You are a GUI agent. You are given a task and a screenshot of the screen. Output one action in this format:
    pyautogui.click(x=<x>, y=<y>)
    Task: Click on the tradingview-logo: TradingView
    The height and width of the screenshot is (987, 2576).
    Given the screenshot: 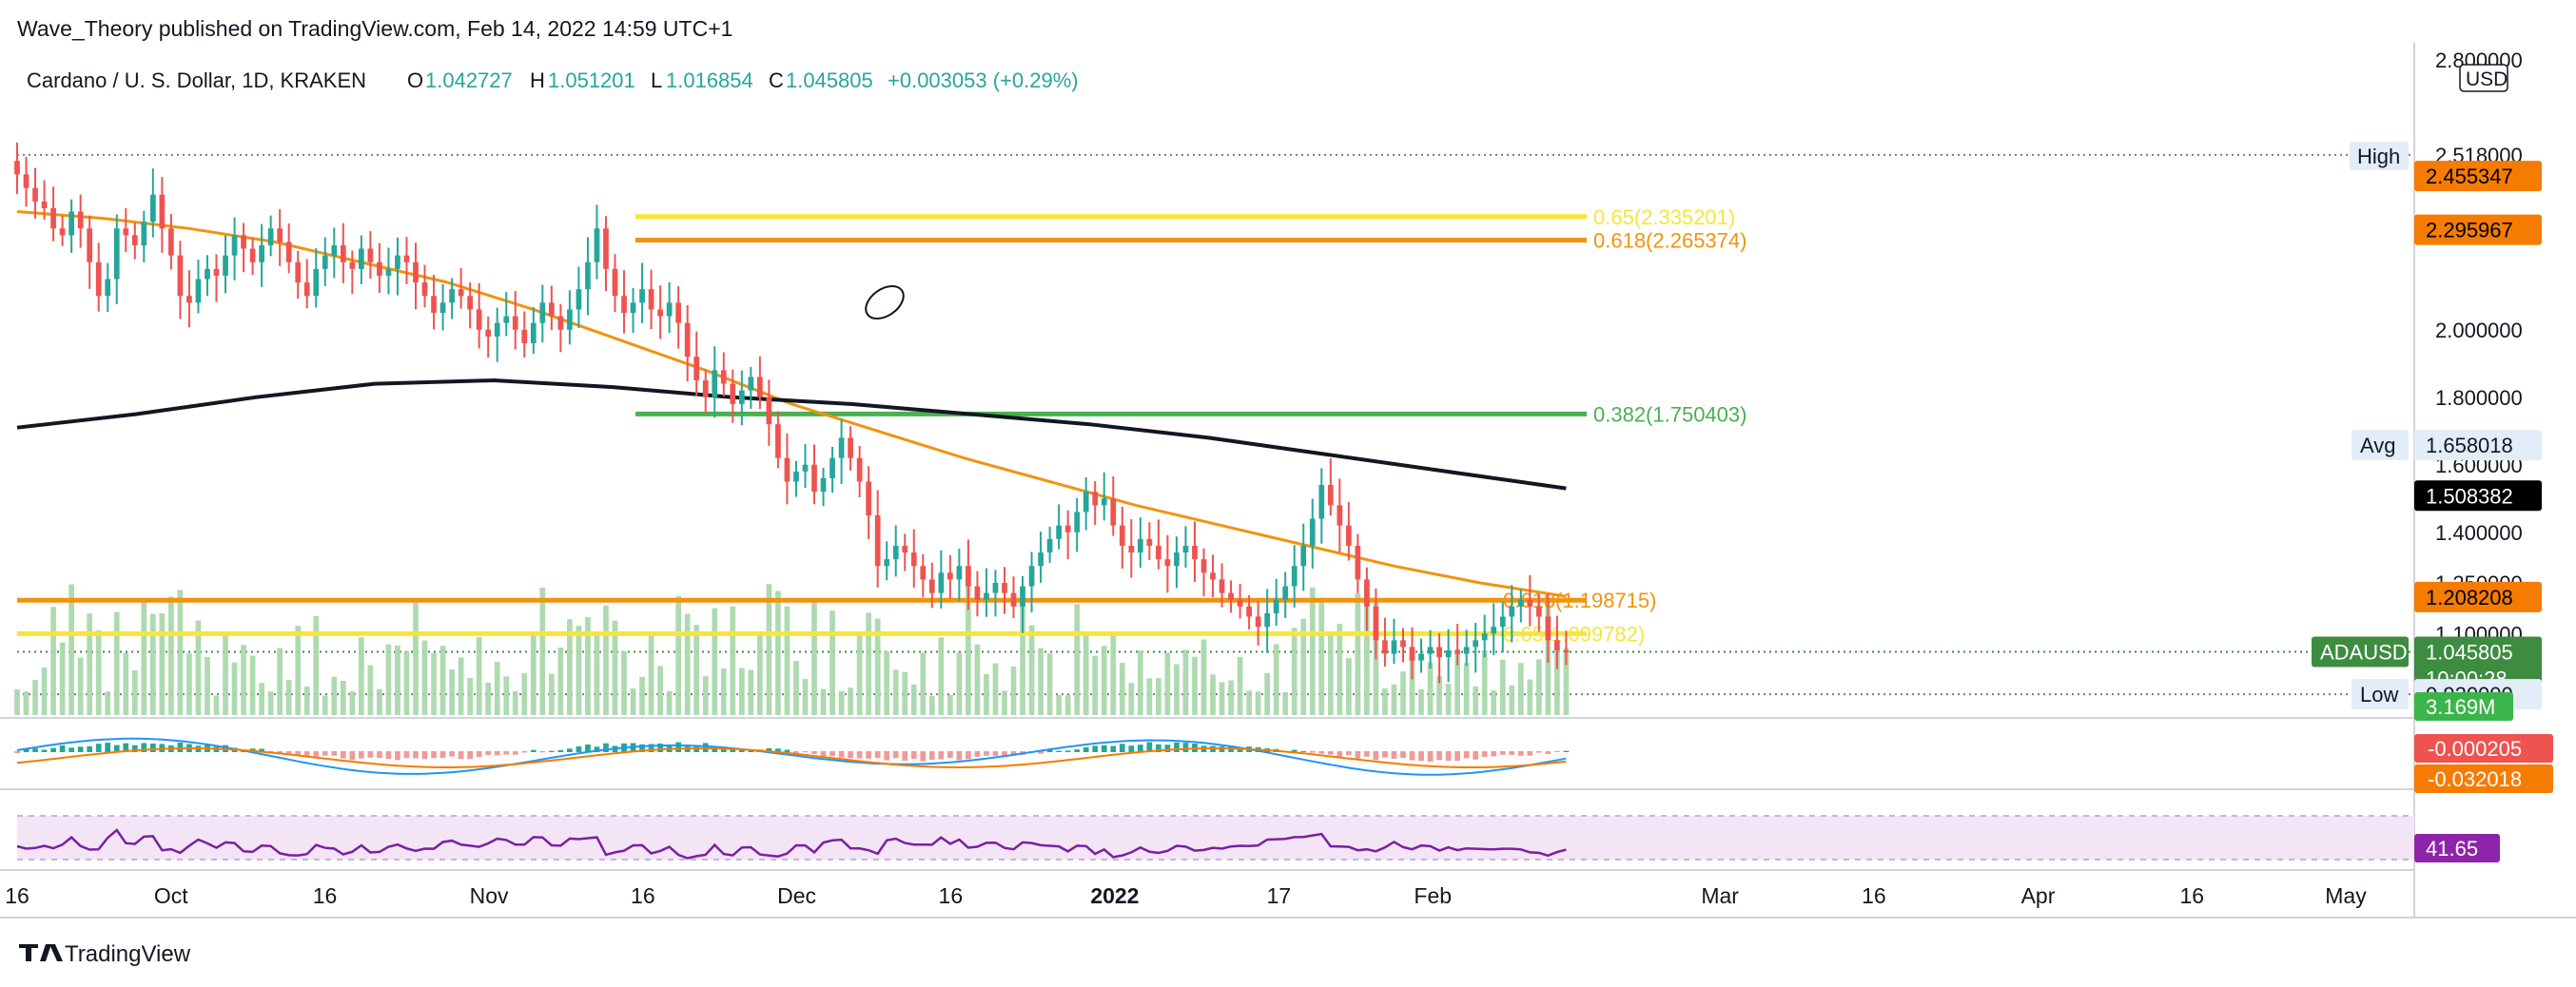 What is the action you would take?
    pyautogui.click(x=105, y=954)
    